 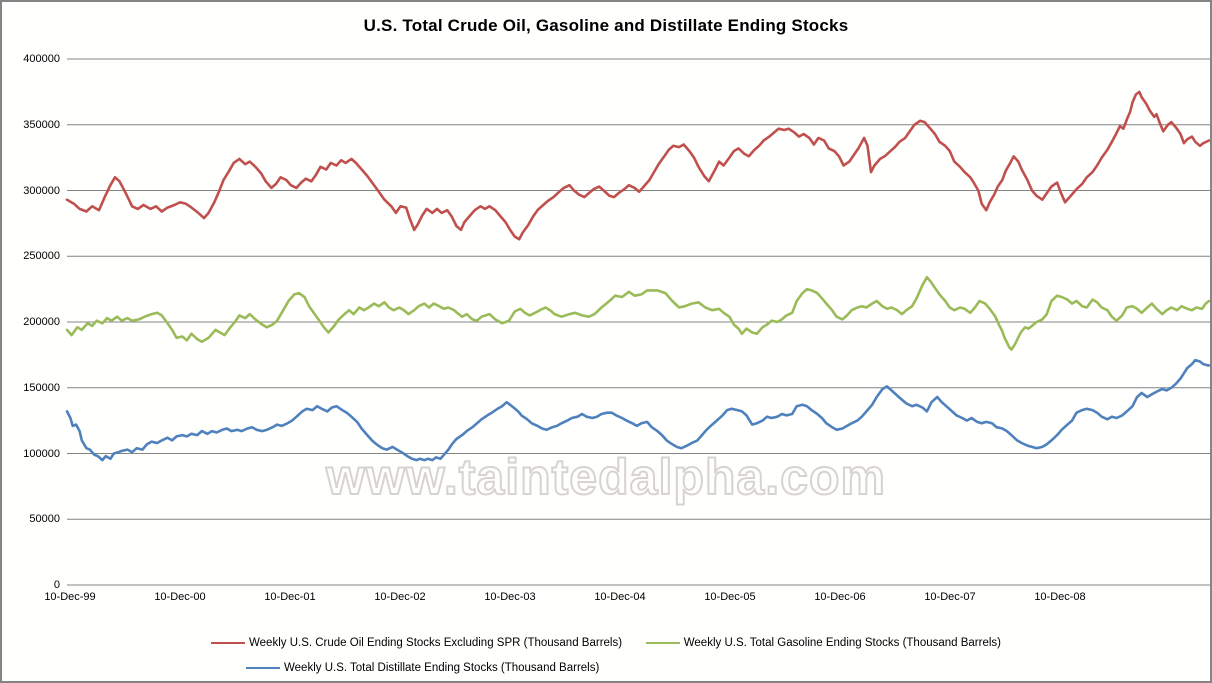 What do you see at coordinates (44, 519) in the screenshot?
I see `y-axis-tick-label-50000: 50000` at bounding box center [44, 519].